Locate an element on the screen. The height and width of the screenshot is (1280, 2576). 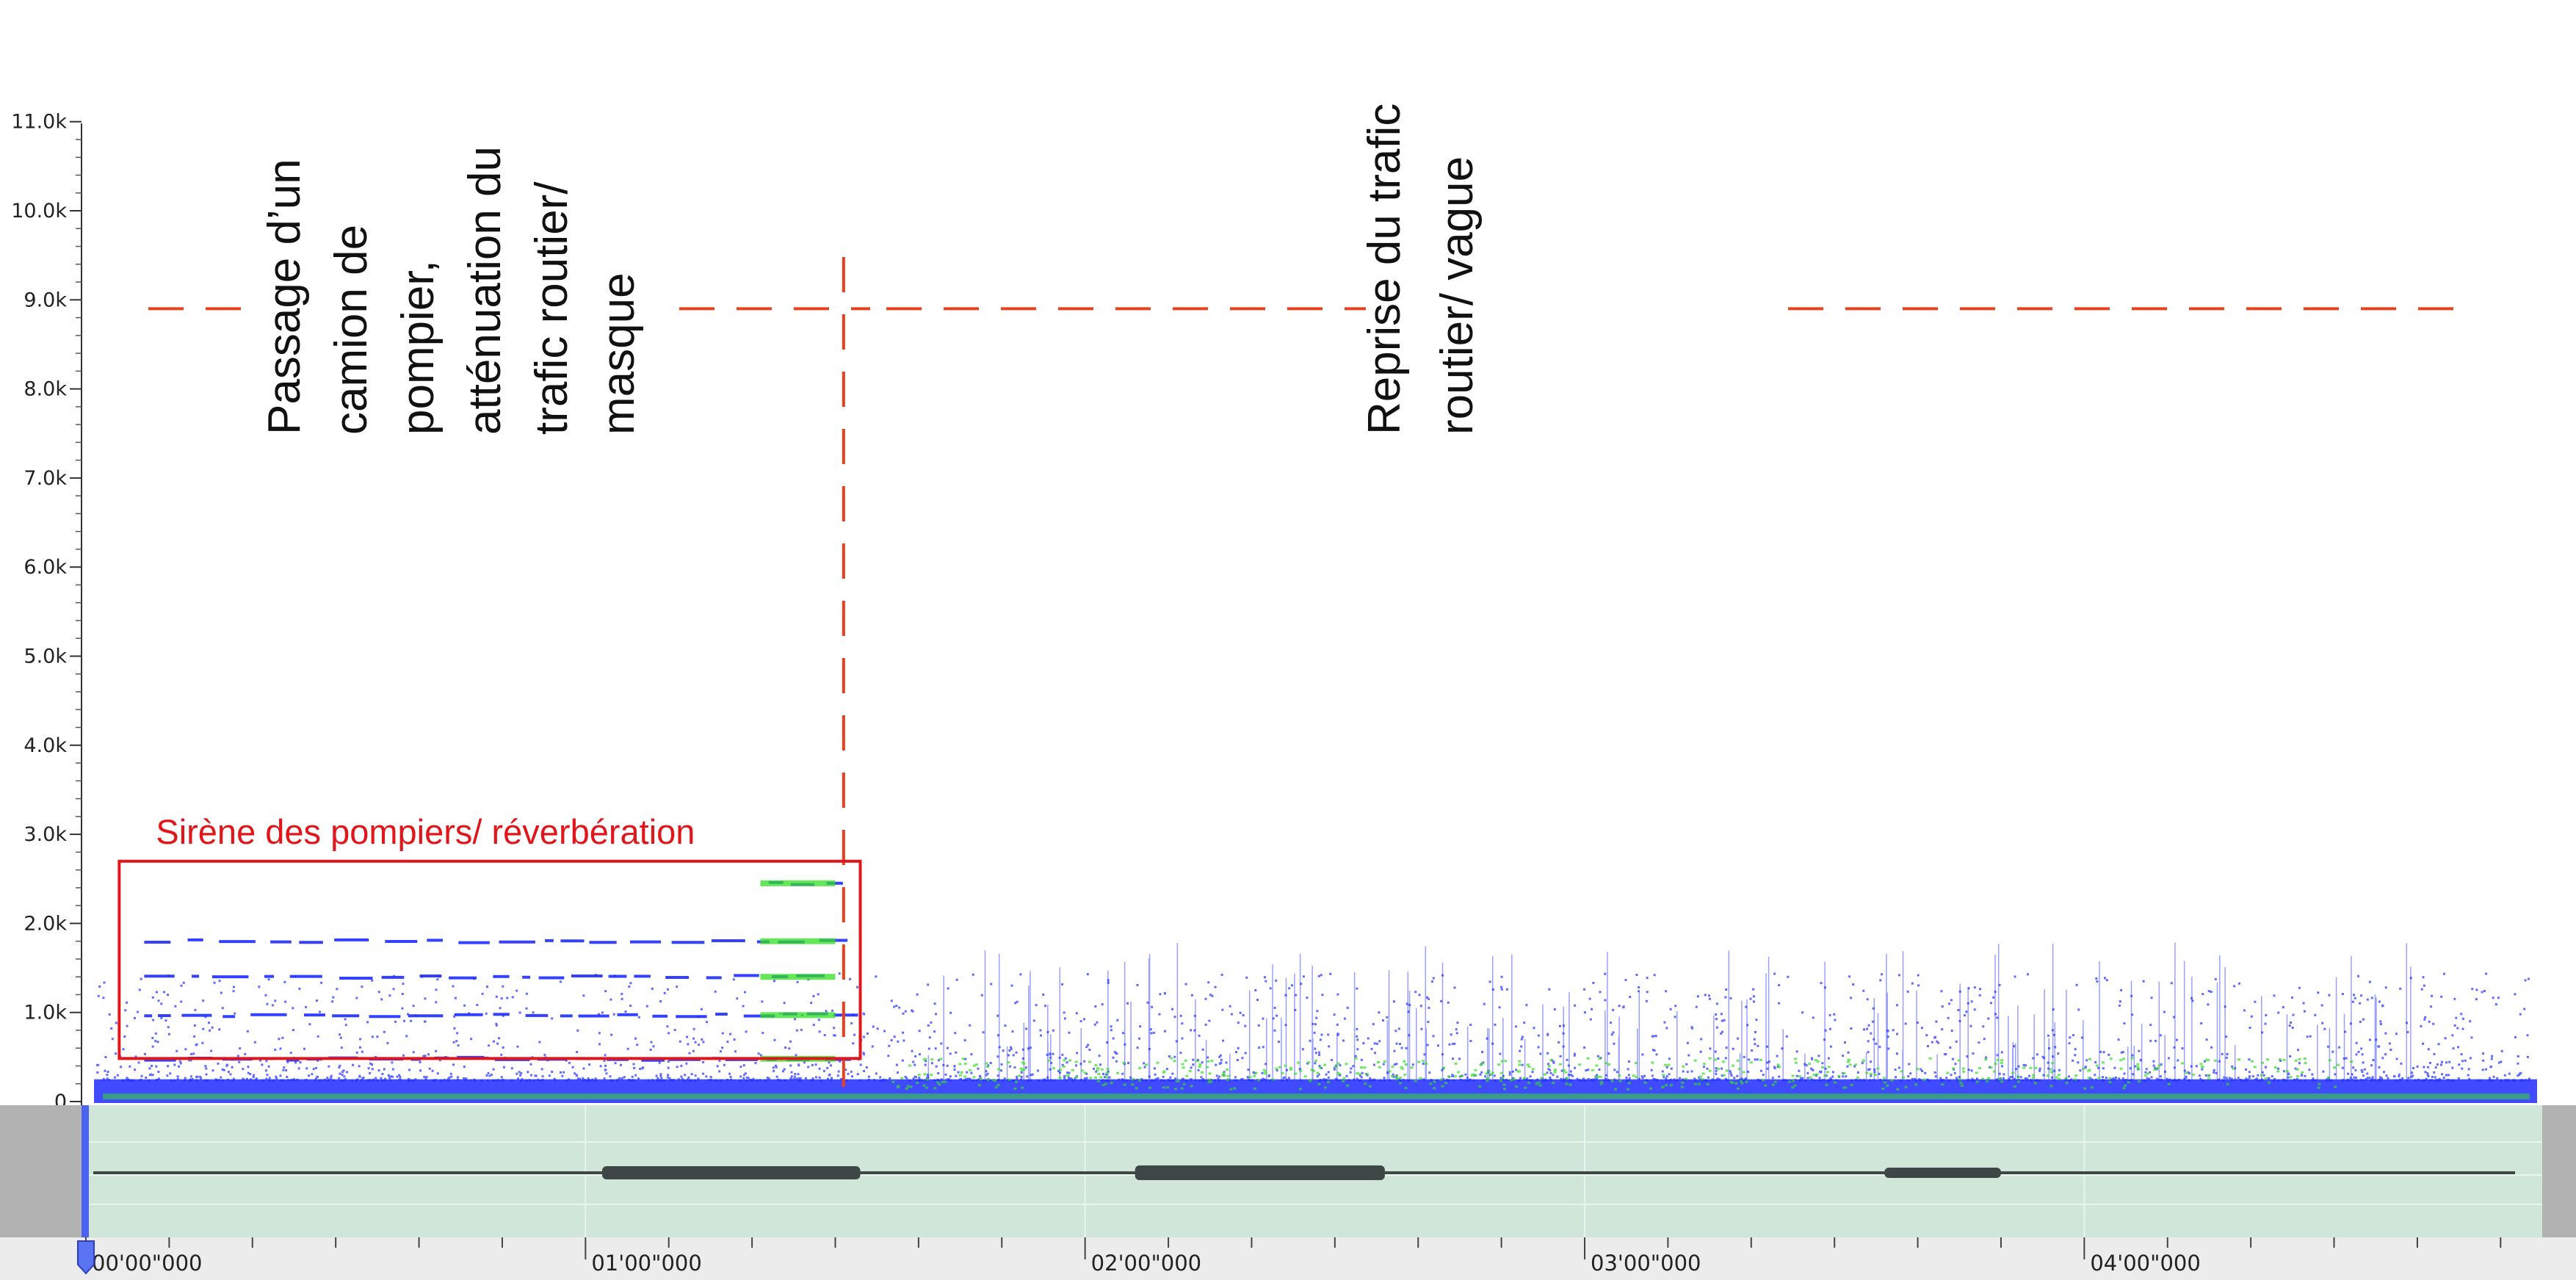
y-tick-label: 4.0k is located at coordinates (45, 746).